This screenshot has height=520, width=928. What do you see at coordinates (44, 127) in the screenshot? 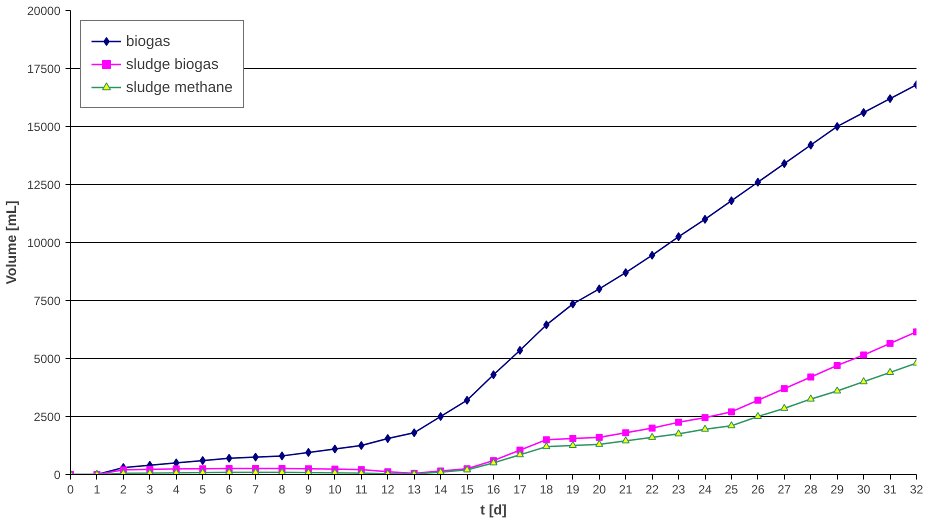
I see `y-tick-label: 15000` at bounding box center [44, 127].